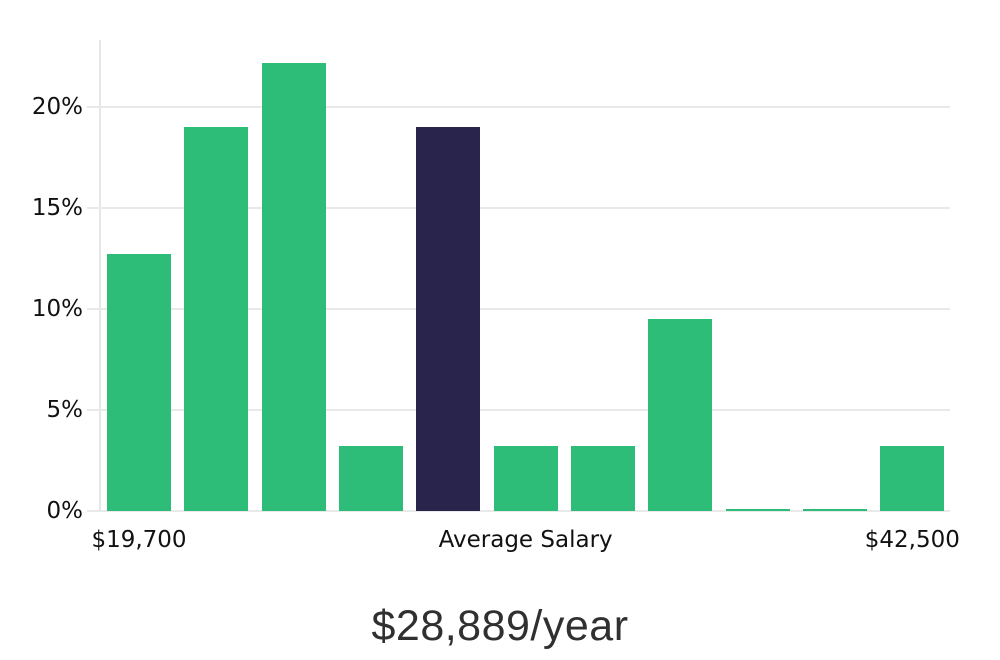 This screenshot has height=660, width=1000. Describe the element at coordinates (57, 309) in the screenshot. I see `y-axis-tick-label: 10%` at that location.